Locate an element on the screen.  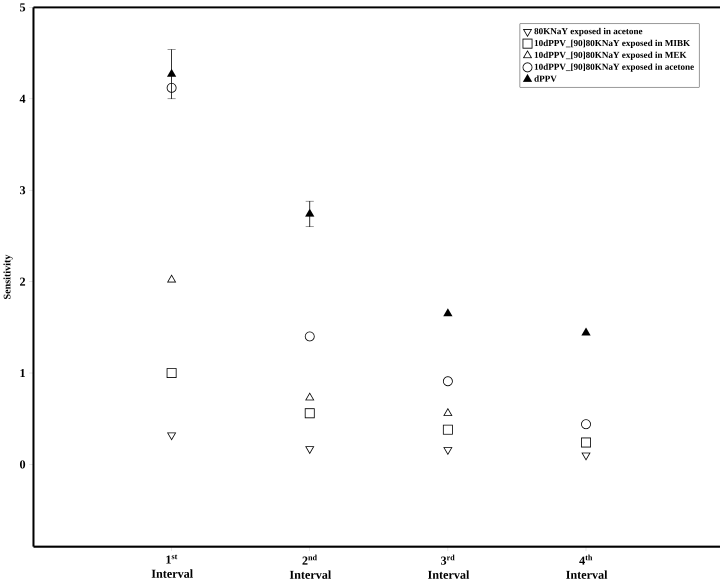
legend-label: 80KNaY exposed in acetone is located at coordinates (588, 32).